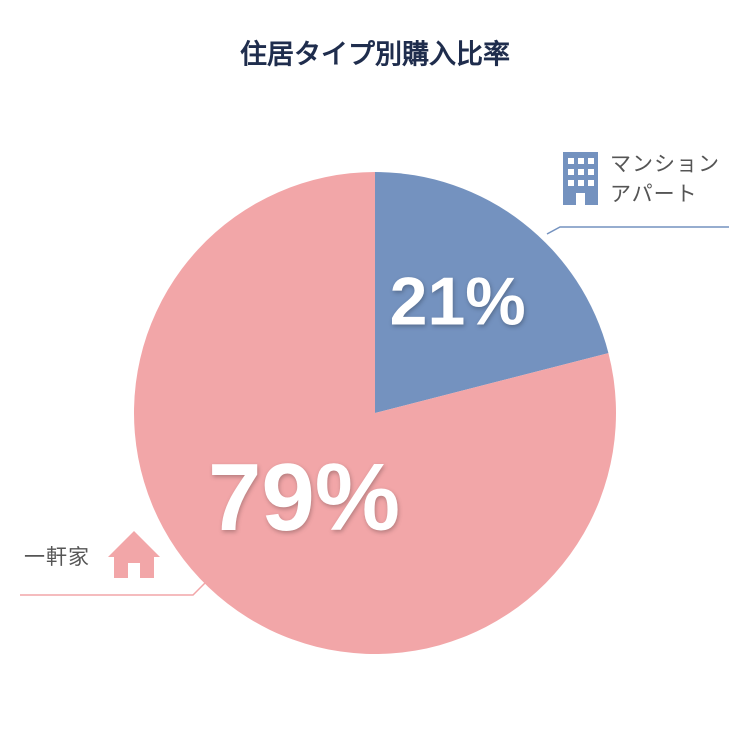 The height and width of the screenshot is (751, 751). I want to click on chart-title: 住居タイプ別購入比率, so click(375, 55).